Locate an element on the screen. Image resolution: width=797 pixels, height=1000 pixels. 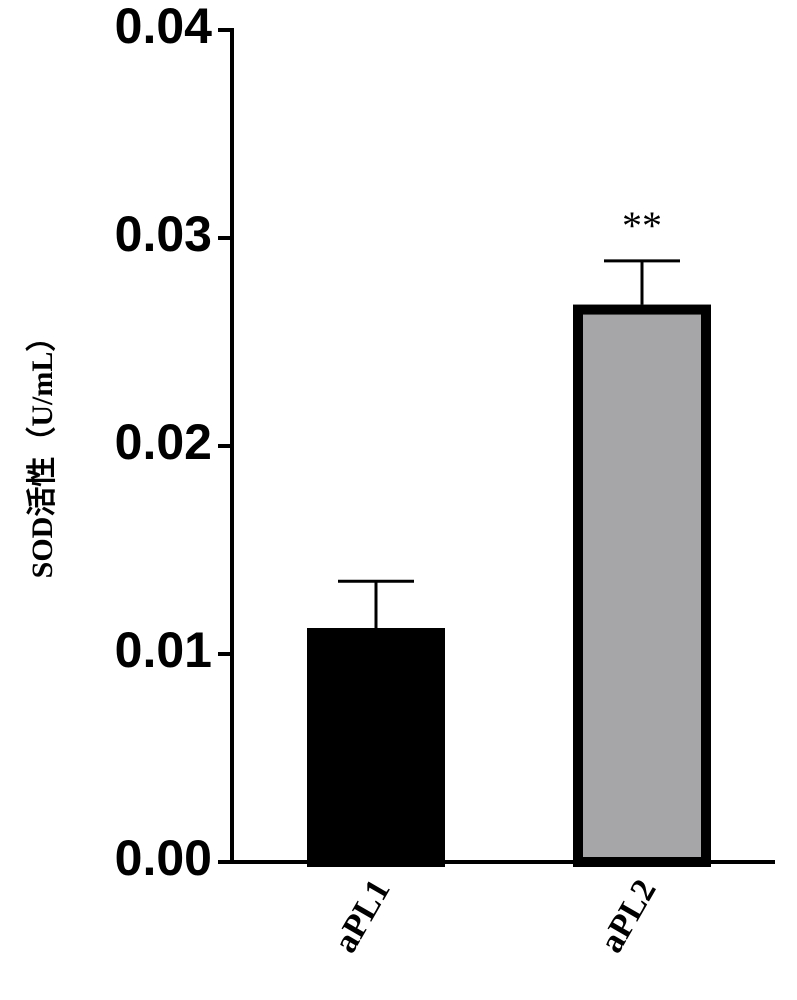
x-tick-label: aPL2 is located at coordinates (628, 916).